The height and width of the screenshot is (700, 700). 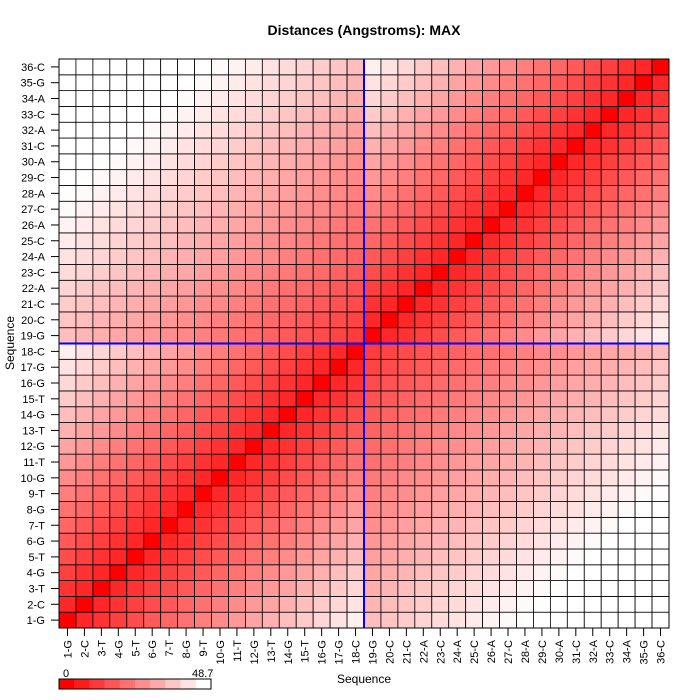 What do you see at coordinates (33, 337) in the screenshot?
I see `y-tick-label: 19-G` at bounding box center [33, 337].